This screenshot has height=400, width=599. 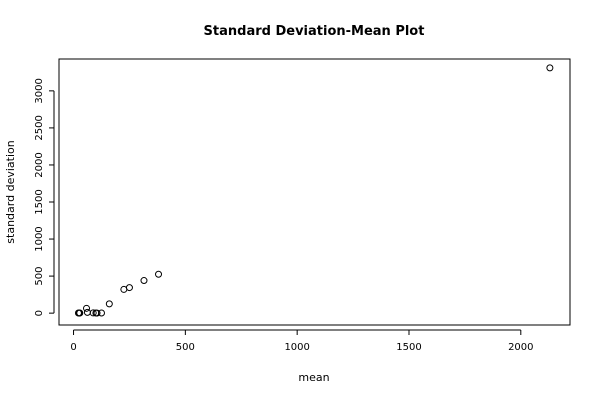 I want to click on x-tick-label: 0, so click(x=73, y=347).